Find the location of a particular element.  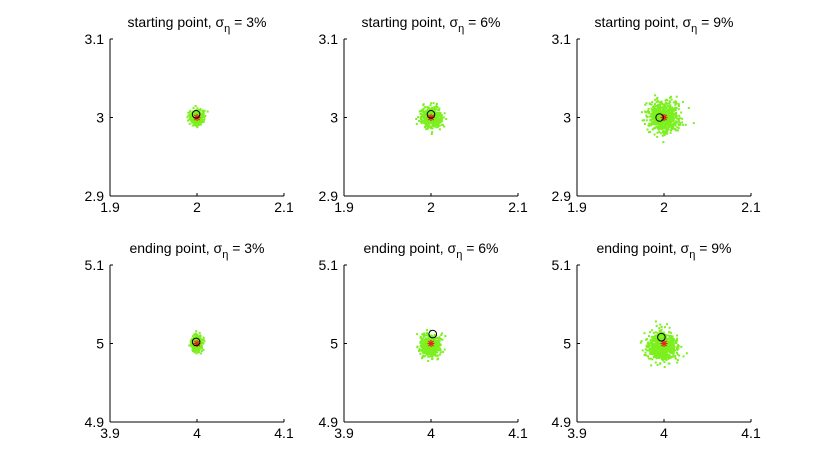

title-main: starting point, is located at coordinates (639, 22).